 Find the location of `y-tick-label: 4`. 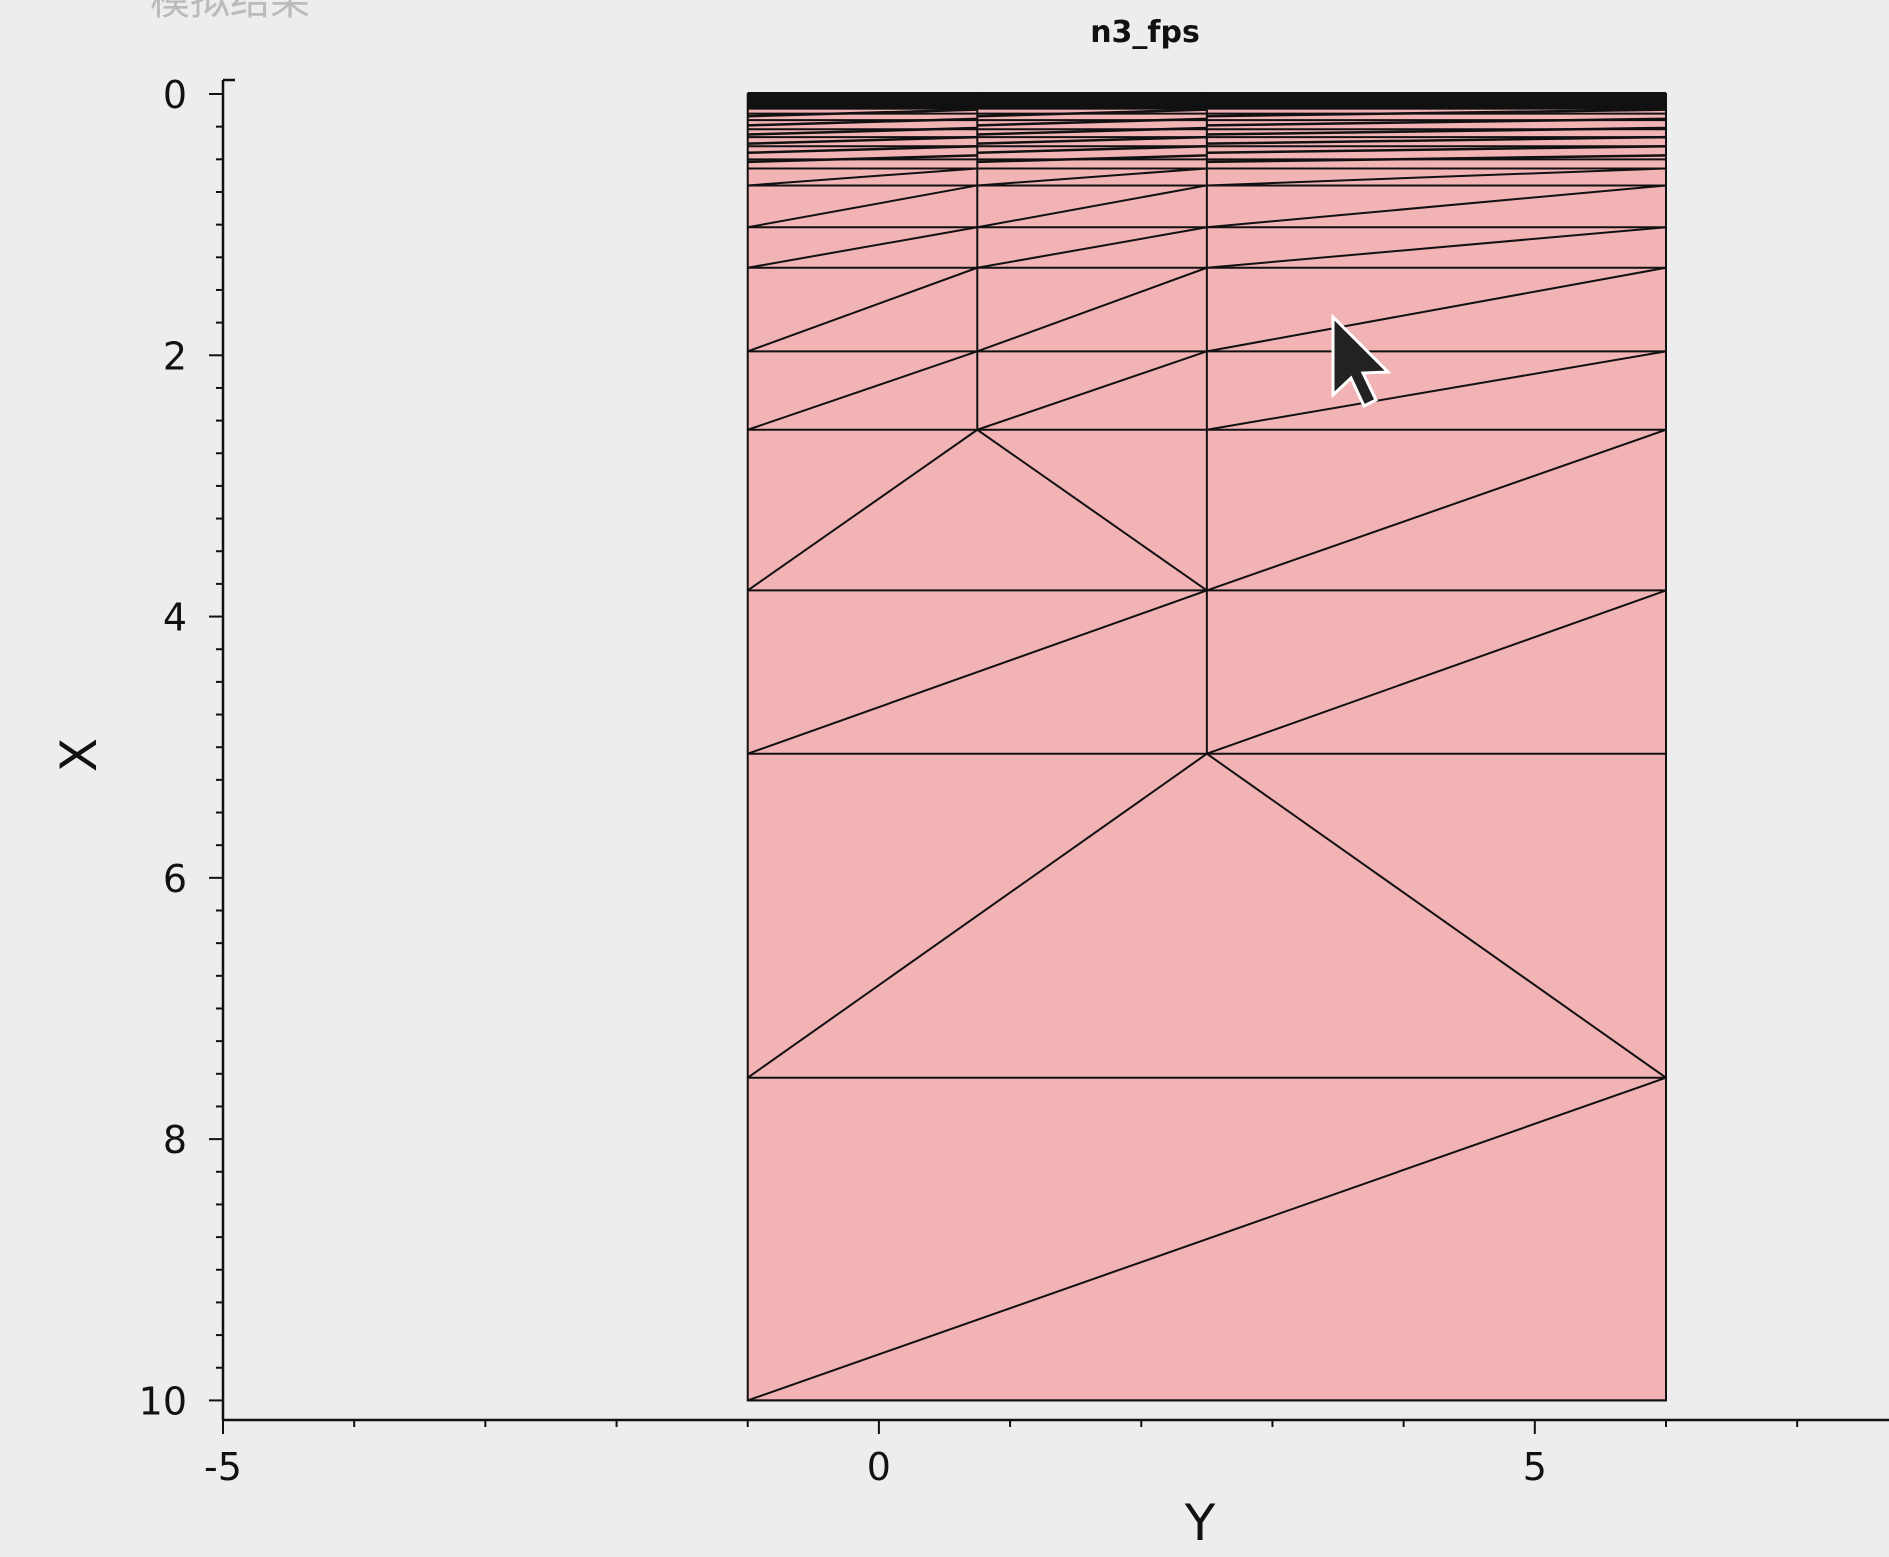

y-tick-label: 4 is located at coordinates (175, 618).